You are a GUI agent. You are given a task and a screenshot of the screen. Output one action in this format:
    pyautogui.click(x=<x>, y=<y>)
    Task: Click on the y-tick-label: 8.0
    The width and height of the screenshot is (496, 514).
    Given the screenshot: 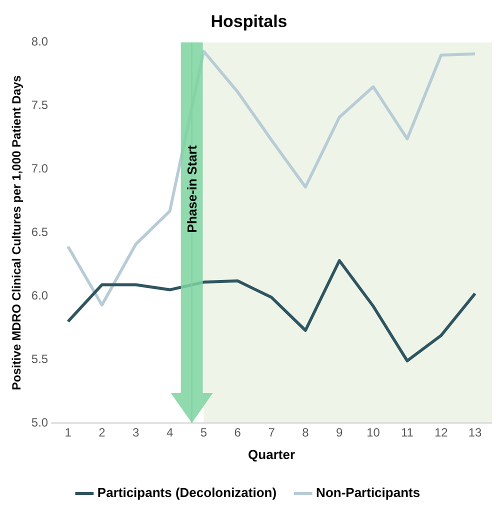 What is the action you would take?
    pyautogui.click(x=39, y=41)
    